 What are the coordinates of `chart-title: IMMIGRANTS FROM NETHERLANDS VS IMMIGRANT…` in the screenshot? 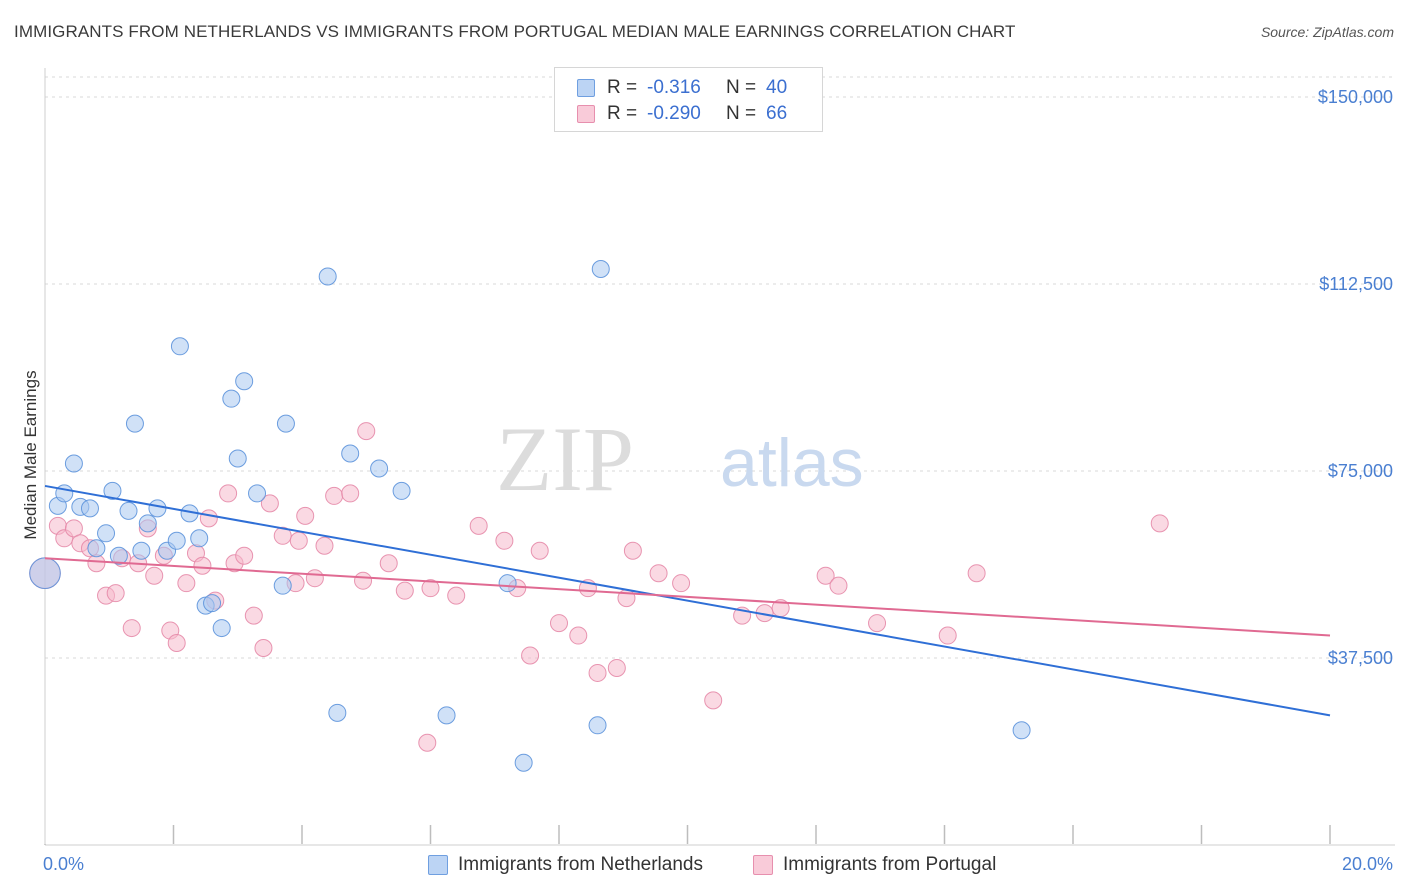 It's located at (515, 31).